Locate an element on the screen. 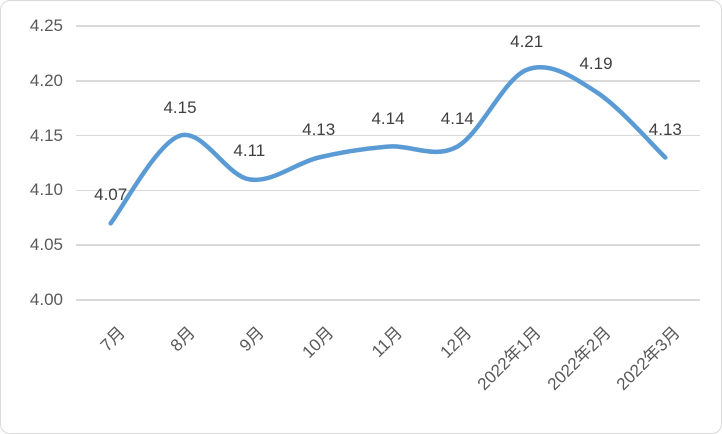 The width and height of the screenshot is (722, 434). data-point-label: 4.21 is located at coordinates (527, 41).